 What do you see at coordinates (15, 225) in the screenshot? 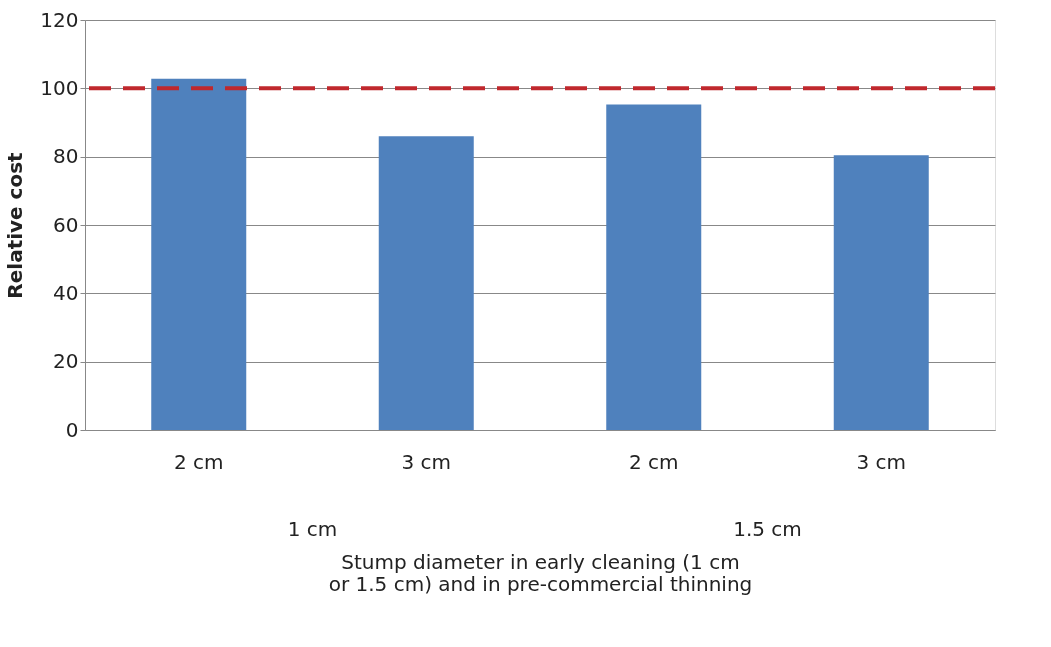
I see `y-axis-title: Relative cost` at bounding box center [15, 225].